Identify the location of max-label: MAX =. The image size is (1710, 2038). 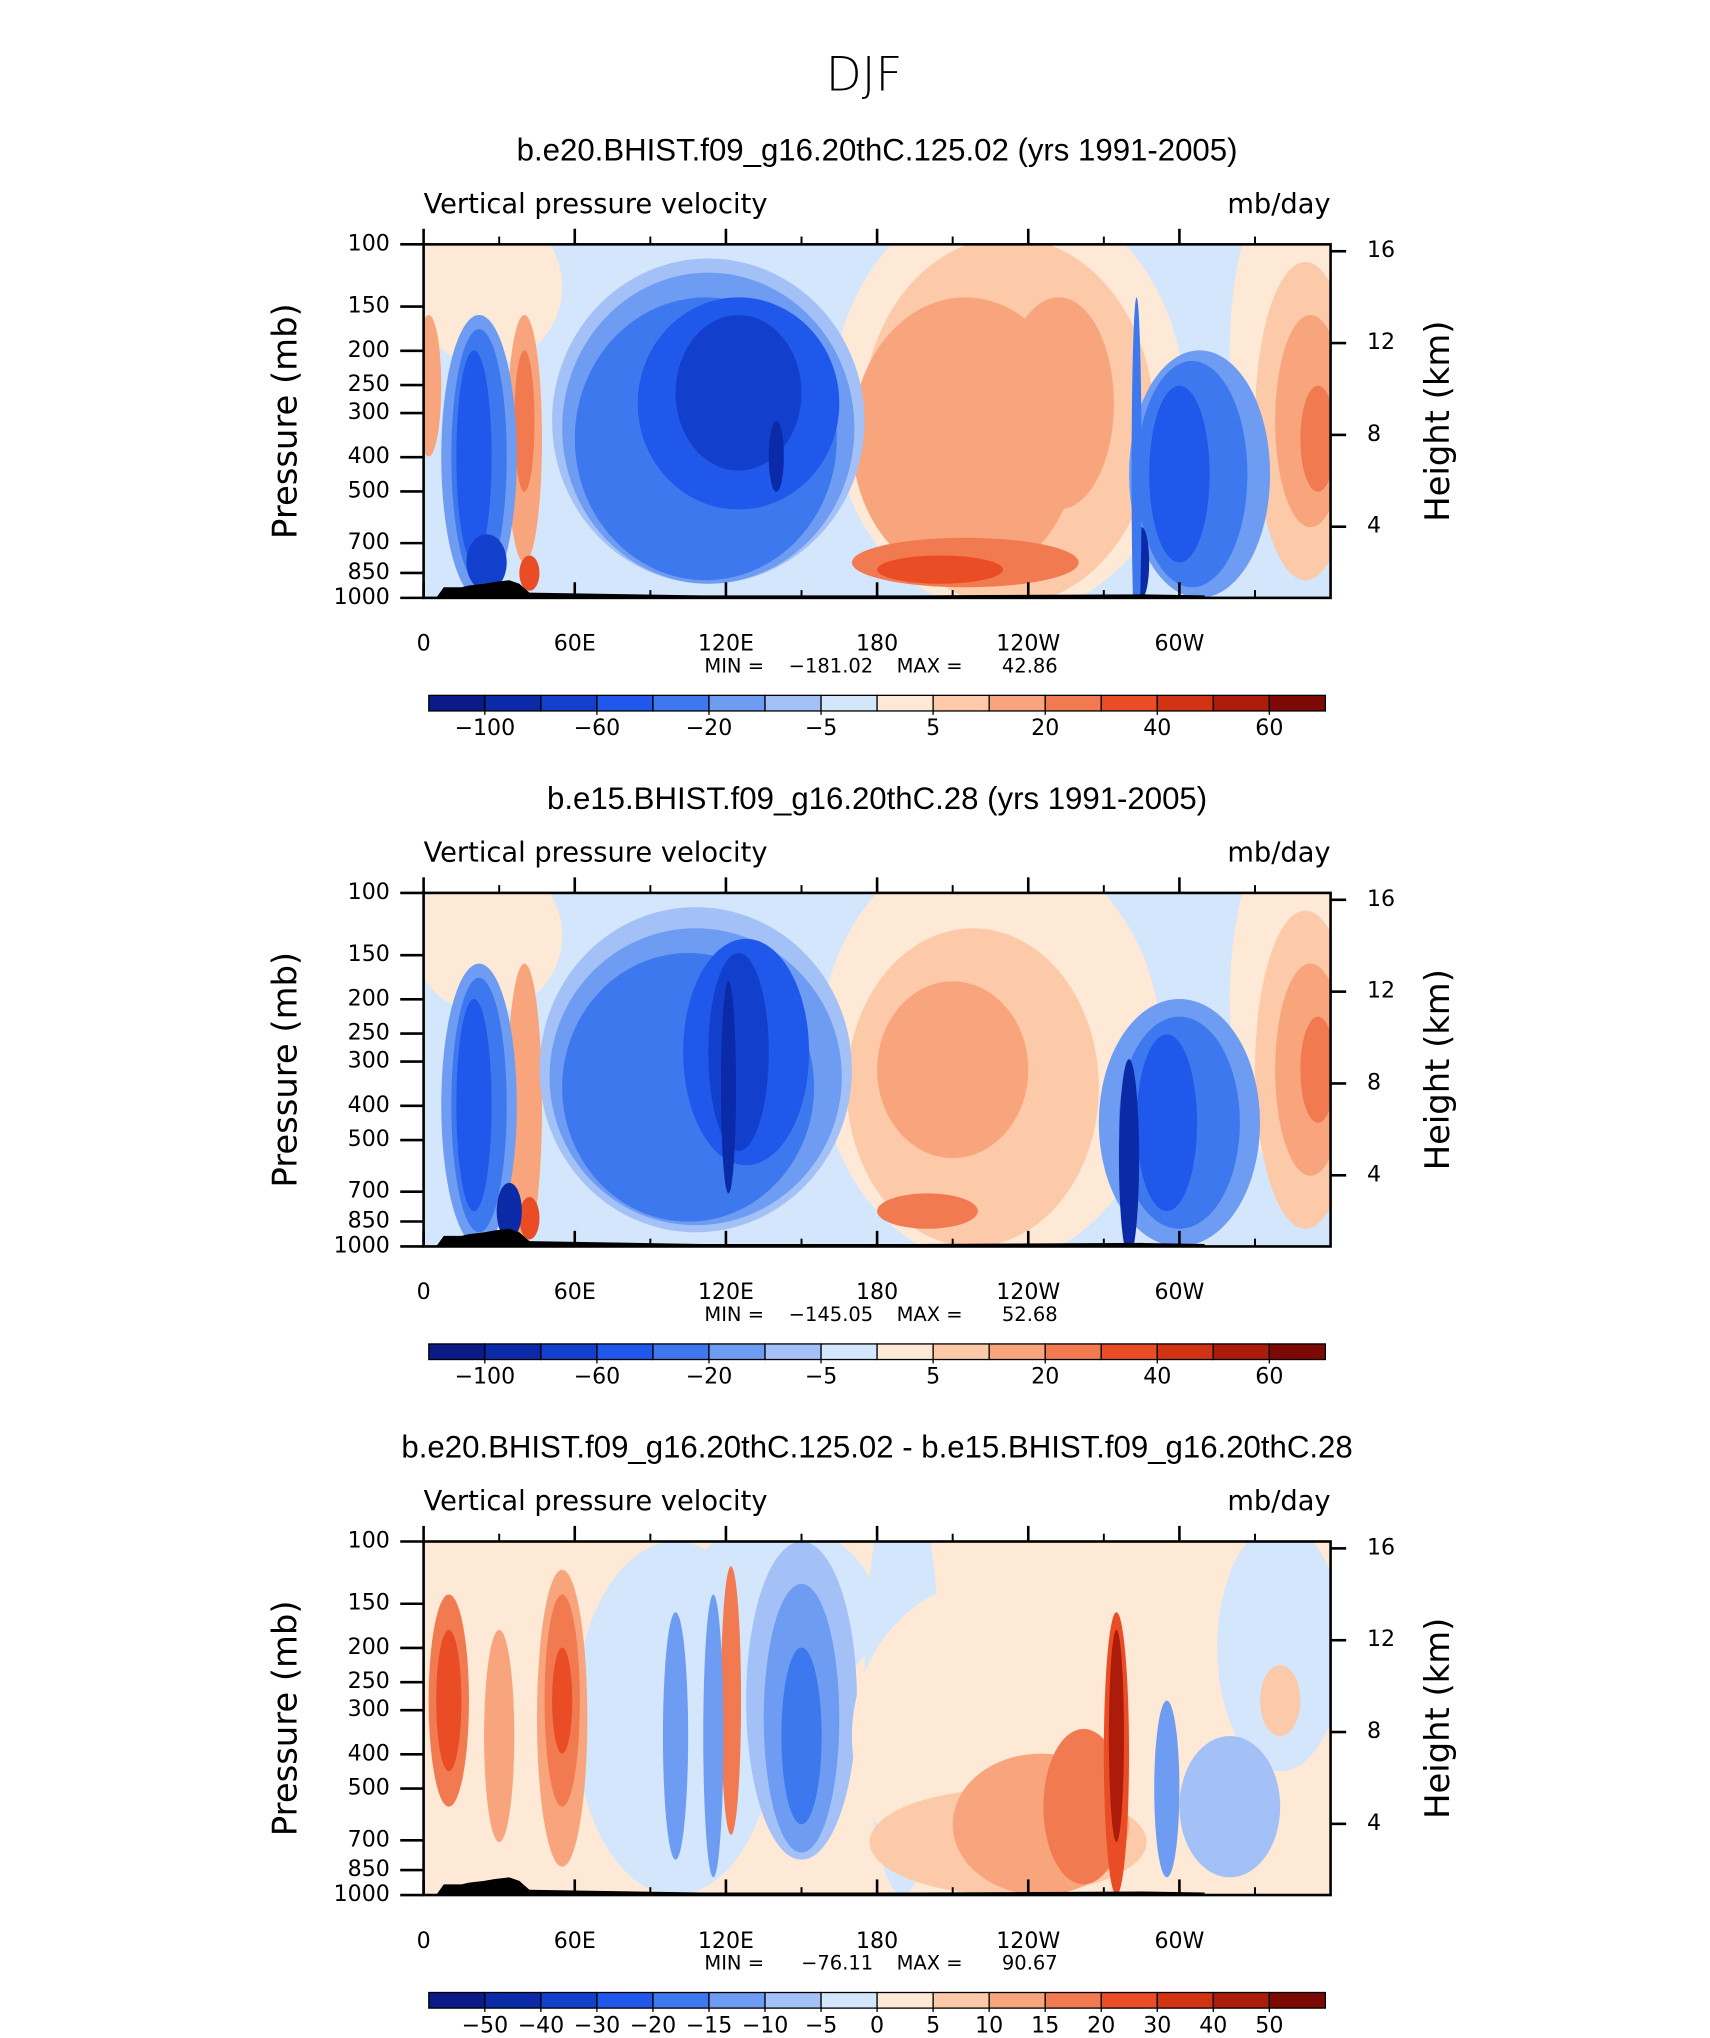
(930, 1962).